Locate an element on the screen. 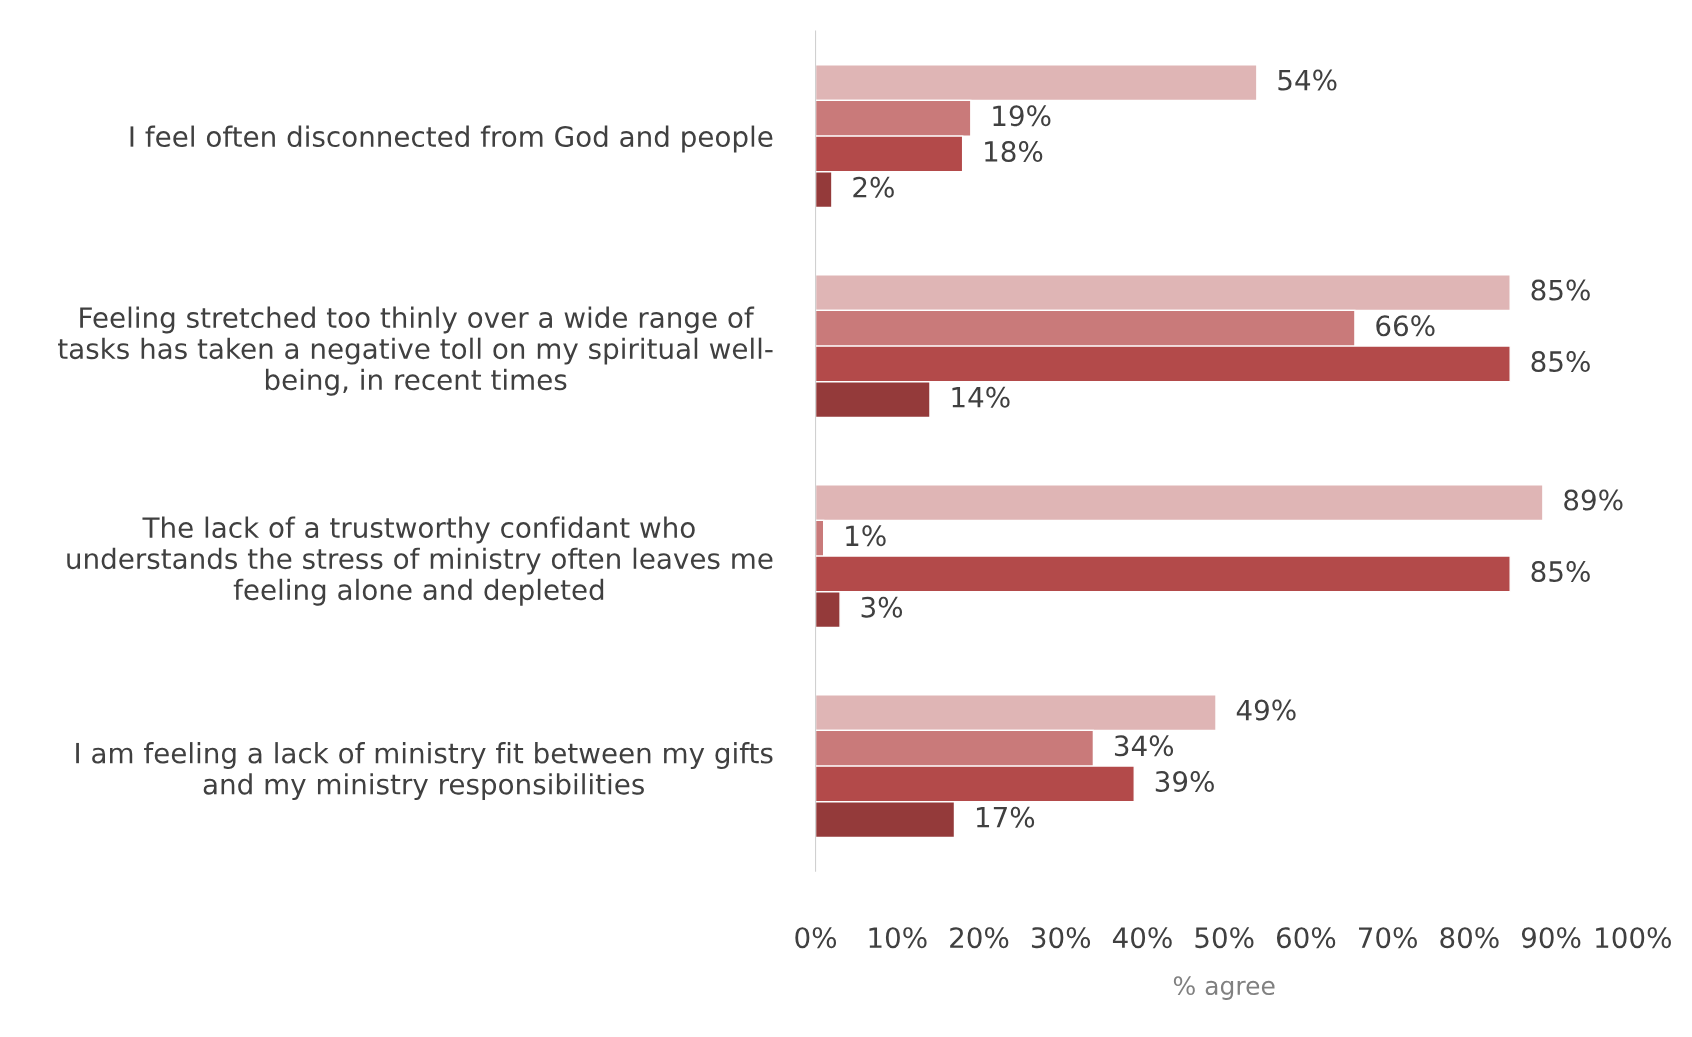 This screenshot has height=1037, width=1692. x-tick-label: 20% is located at coordinates (979, 938).